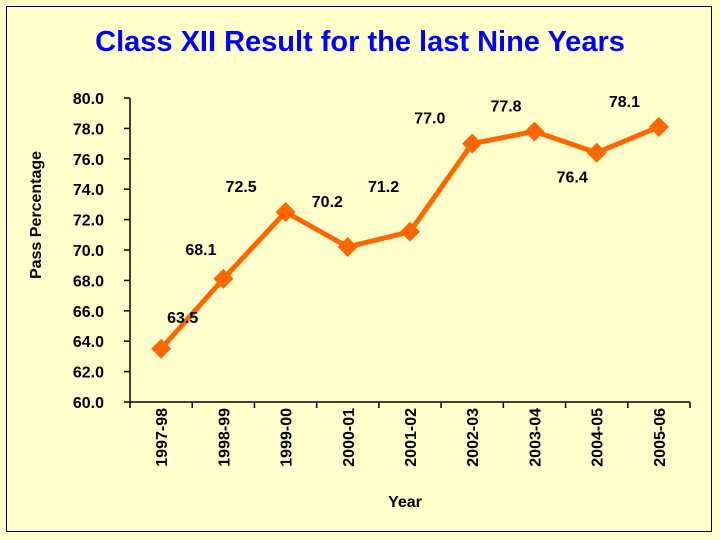 This screenshot has height=540, width=720. Describe the element at coordinates (88, 403) in the screenshot. I see `y-tick-label: 60.0` at that location.